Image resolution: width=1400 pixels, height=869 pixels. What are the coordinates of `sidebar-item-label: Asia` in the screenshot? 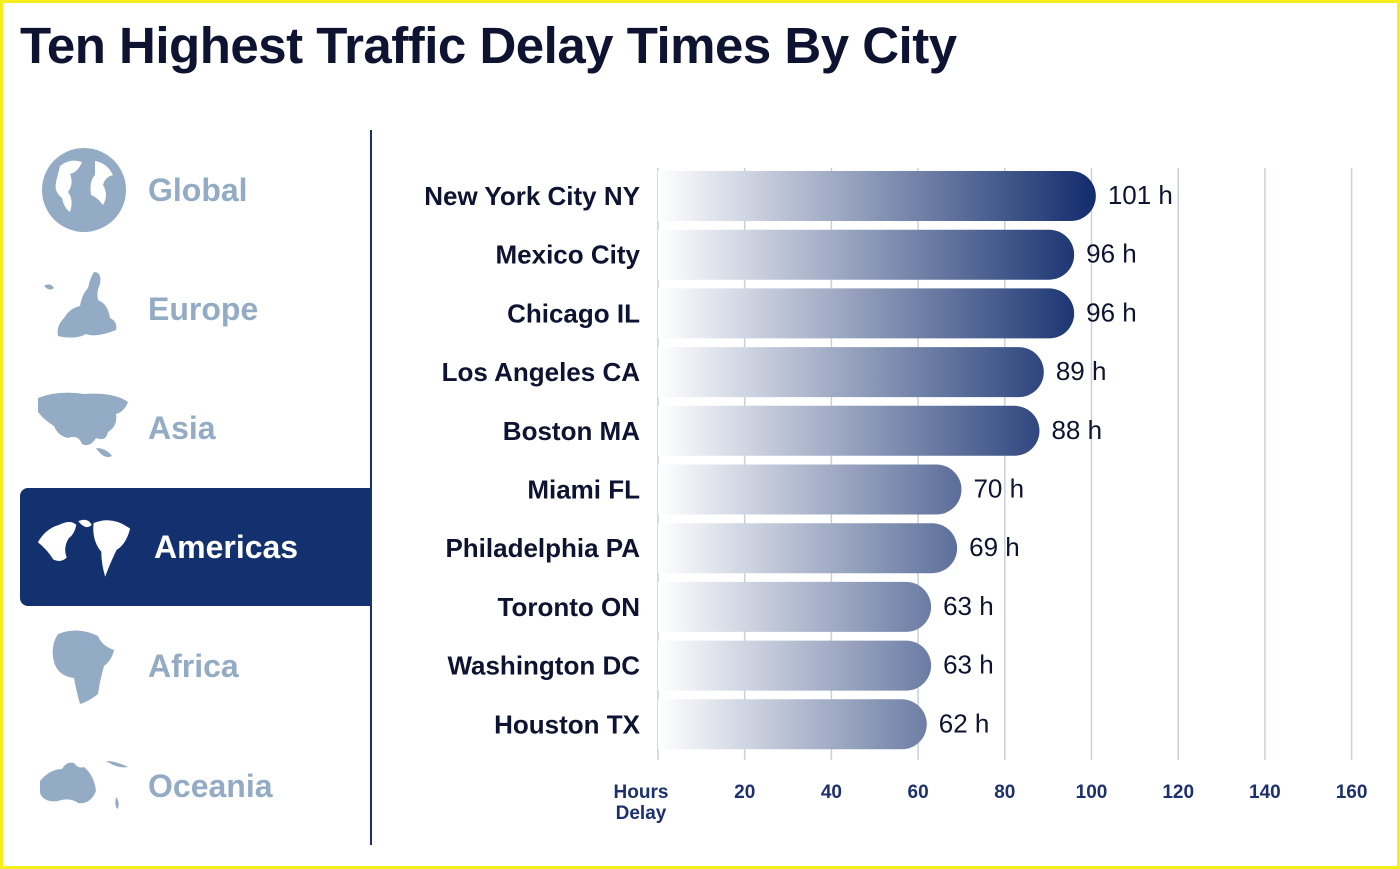 It's located at (182, 427).